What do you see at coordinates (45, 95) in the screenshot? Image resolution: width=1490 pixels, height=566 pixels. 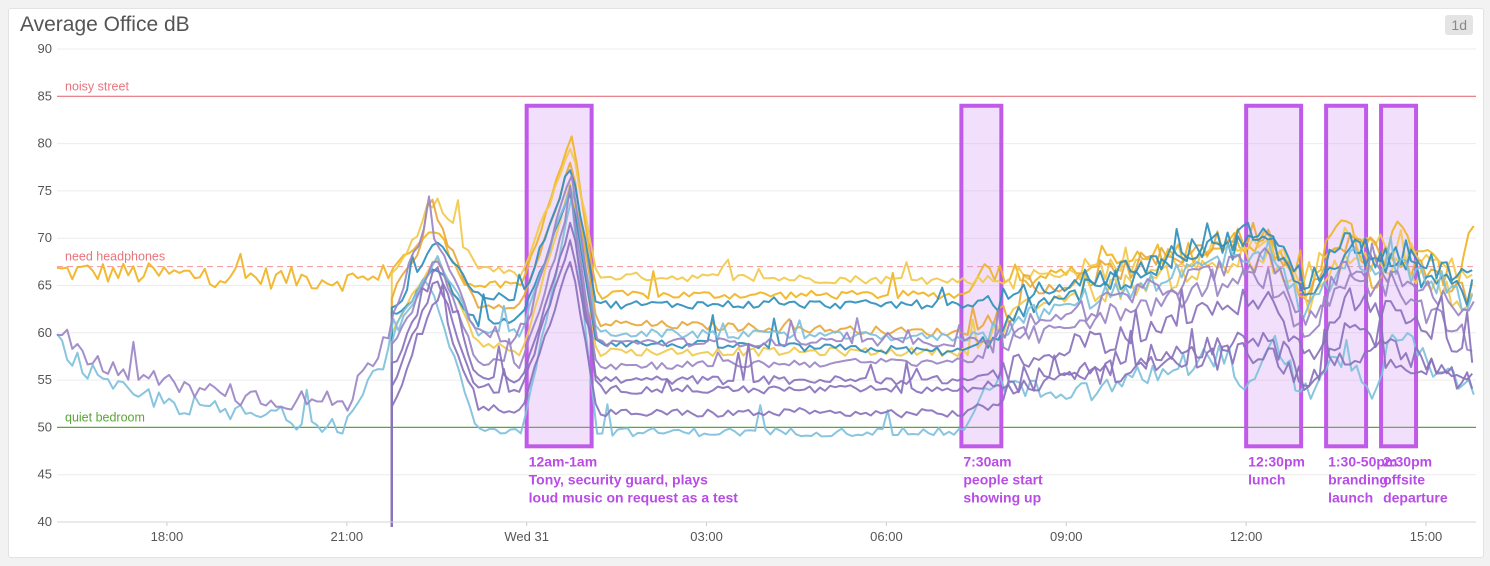 I see `y-tick-label: 85` at bounding box center [45, 95].